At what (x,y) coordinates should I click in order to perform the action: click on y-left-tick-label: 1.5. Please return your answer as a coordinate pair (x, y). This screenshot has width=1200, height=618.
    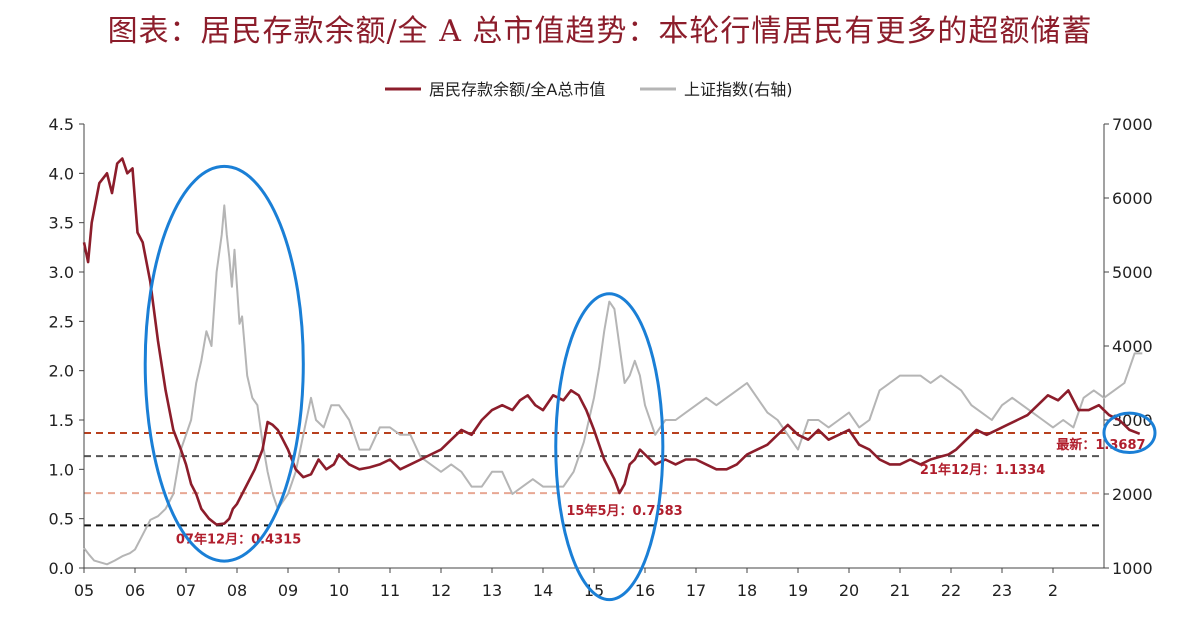
    Looking at the image, I should click on (61, 420).